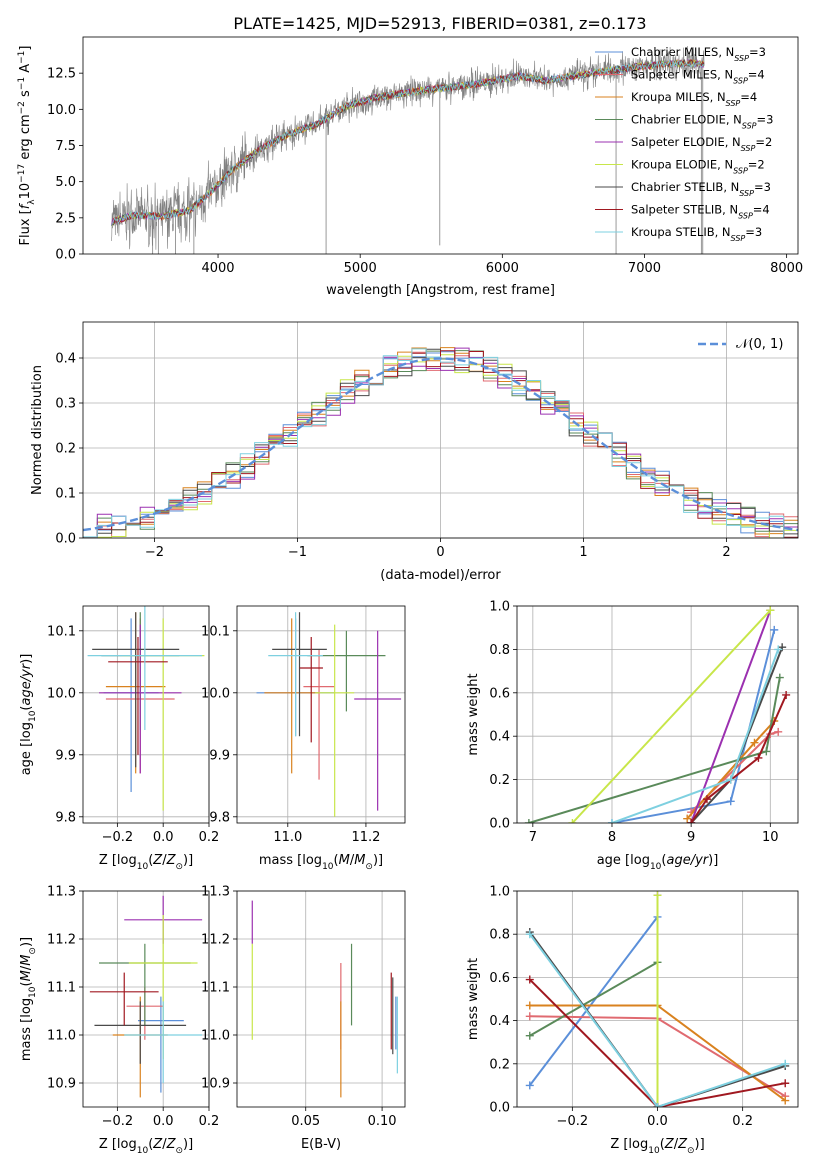  What do you see at coordinates (654, 748) in the screenshot?
I see `series-chabrier-elodie` at bounding box center [654, 748].